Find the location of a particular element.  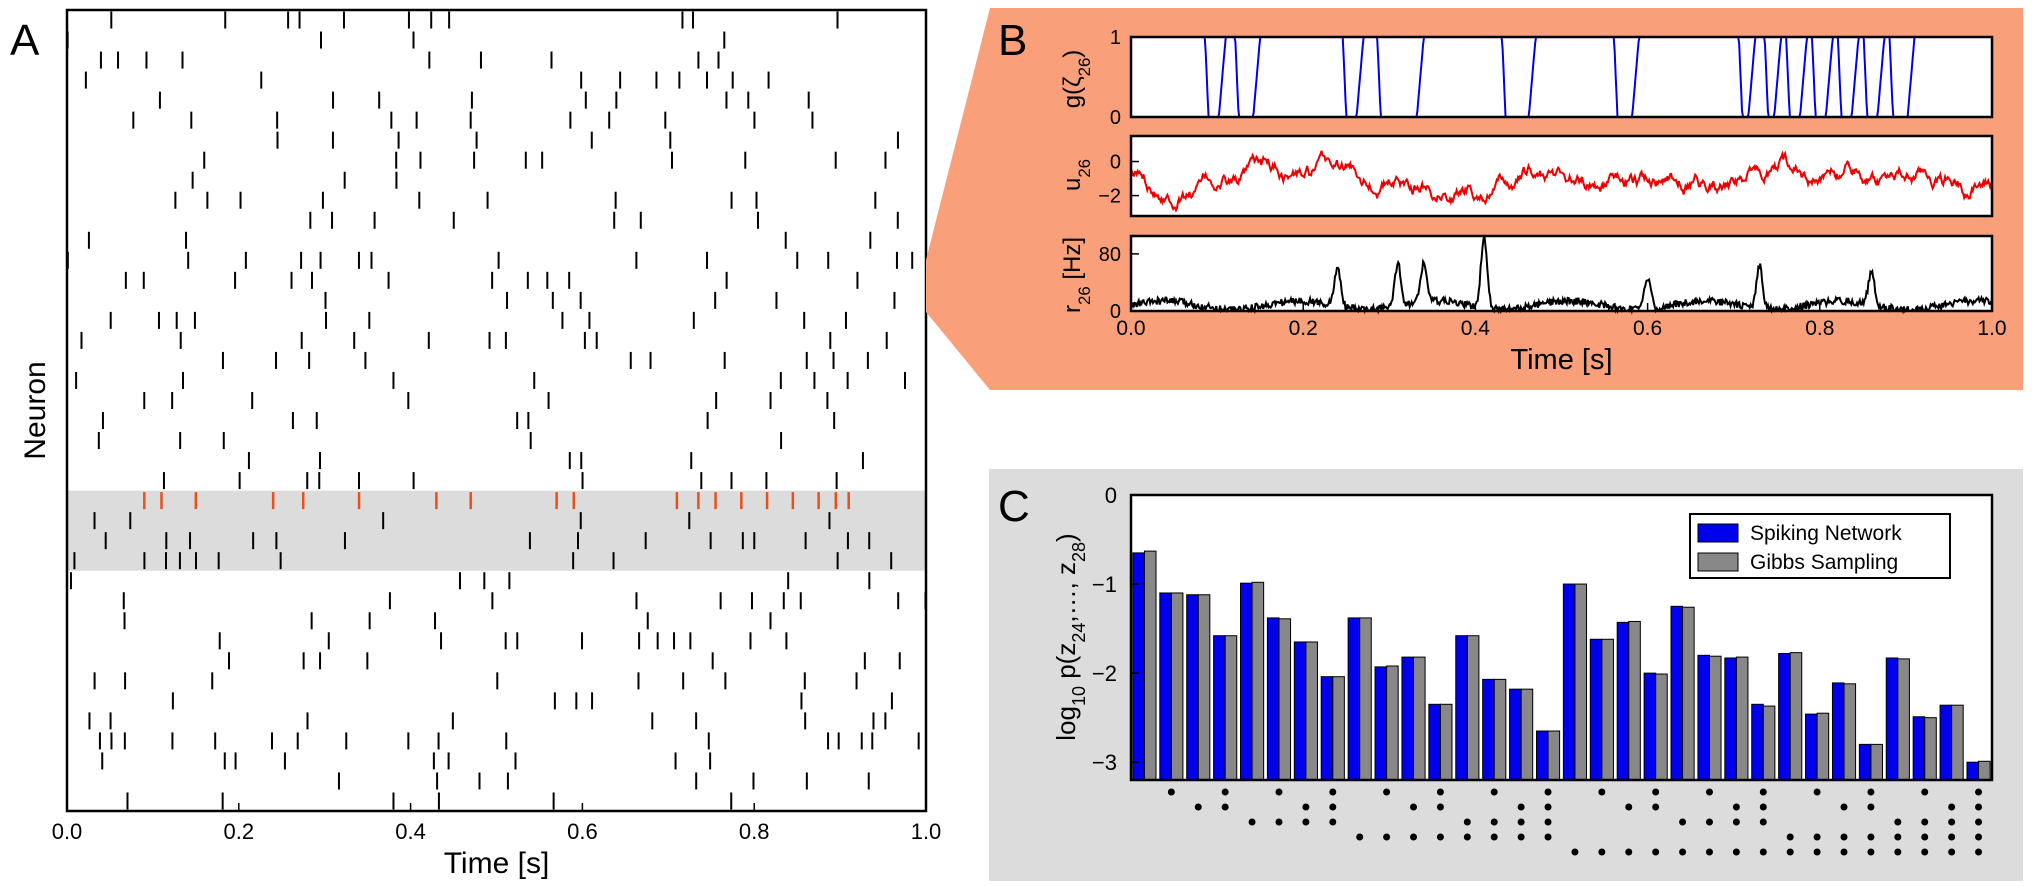

x-tick-label: 0.4 is located at coordinates (1476, 328).